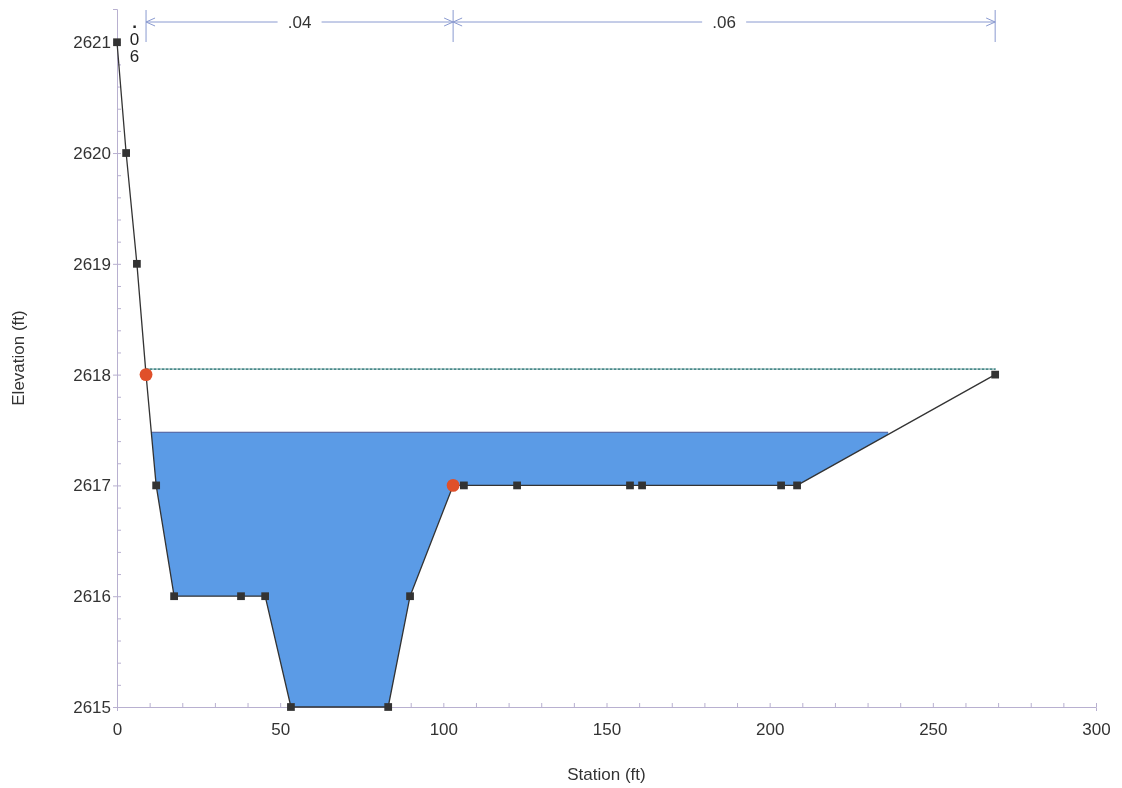 The width and height of the screenshot is (1122, 788). I want to click on y-tick-label: 2617, so click(92, 486).